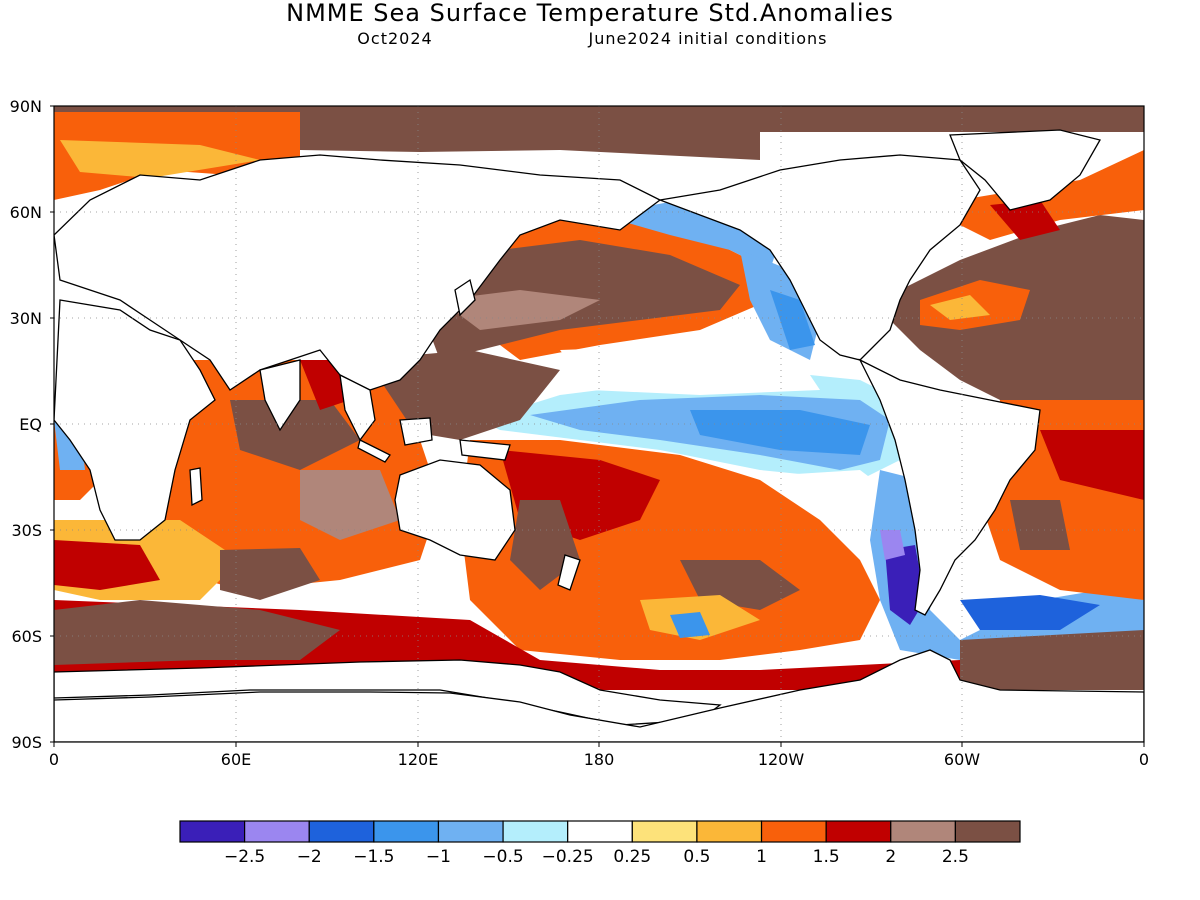 This screenshot has width=1200, height=900. I want to click on south-atlantic-hot, so click(1092, 465).